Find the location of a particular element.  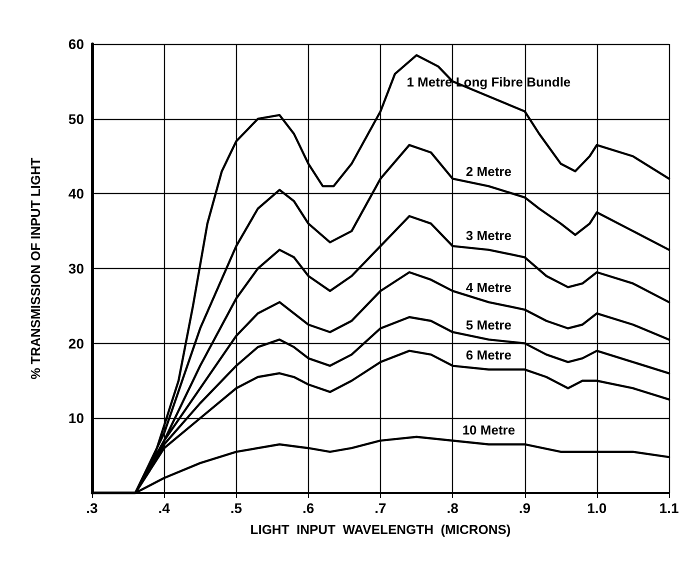

y-tick-label: 40 is located at coordinates (76, 194).